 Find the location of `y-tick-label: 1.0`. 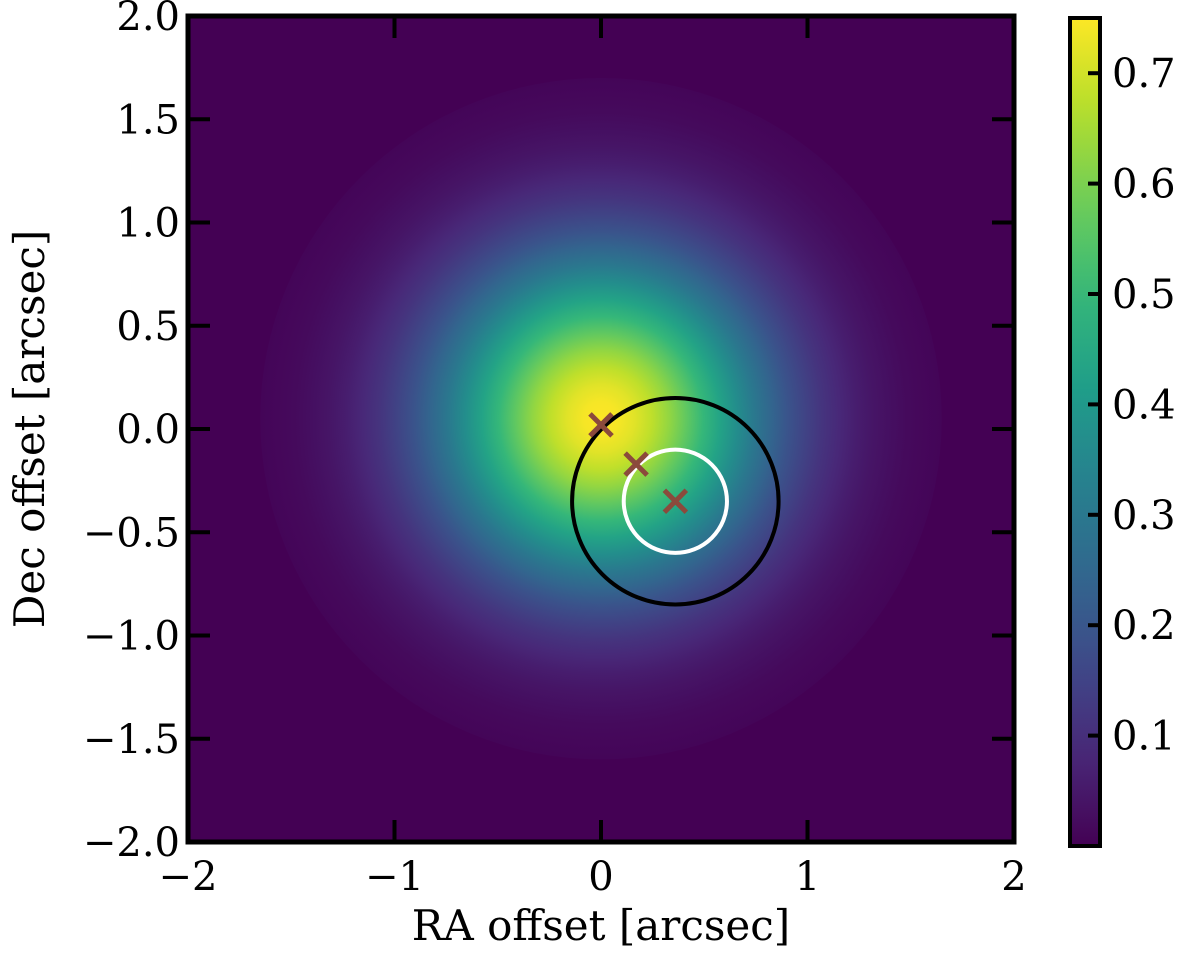

y-tick-label: 1.0 is located at coordinates (148, 224).